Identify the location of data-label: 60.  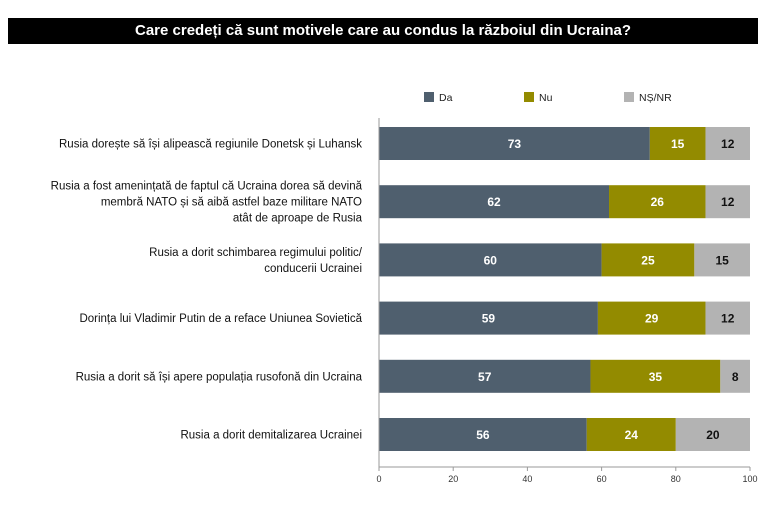
(491, 260).